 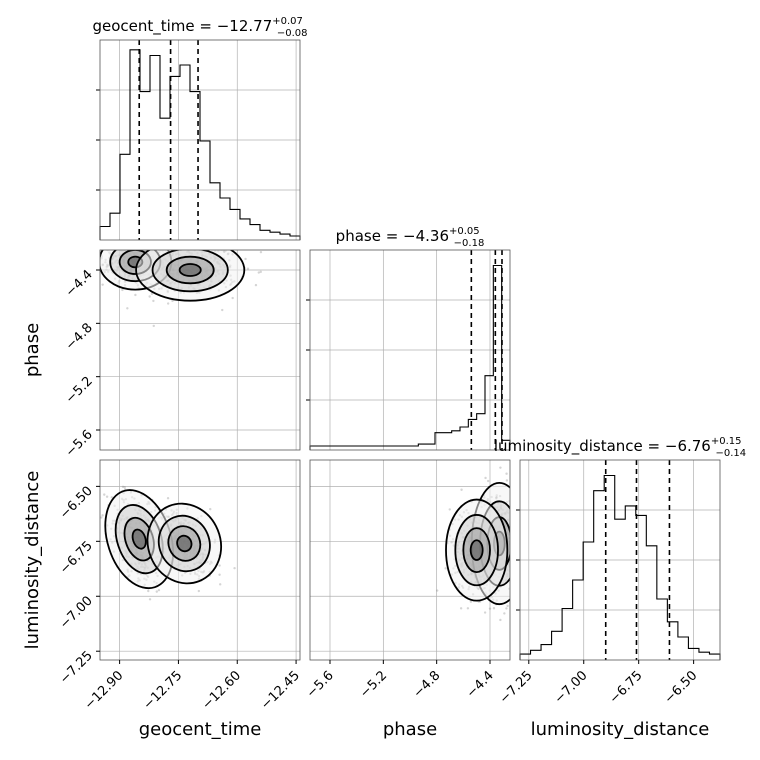 I want to click on y-axis-label-luminosity_distance: luminosity_distance, so click(x=32, y=560).